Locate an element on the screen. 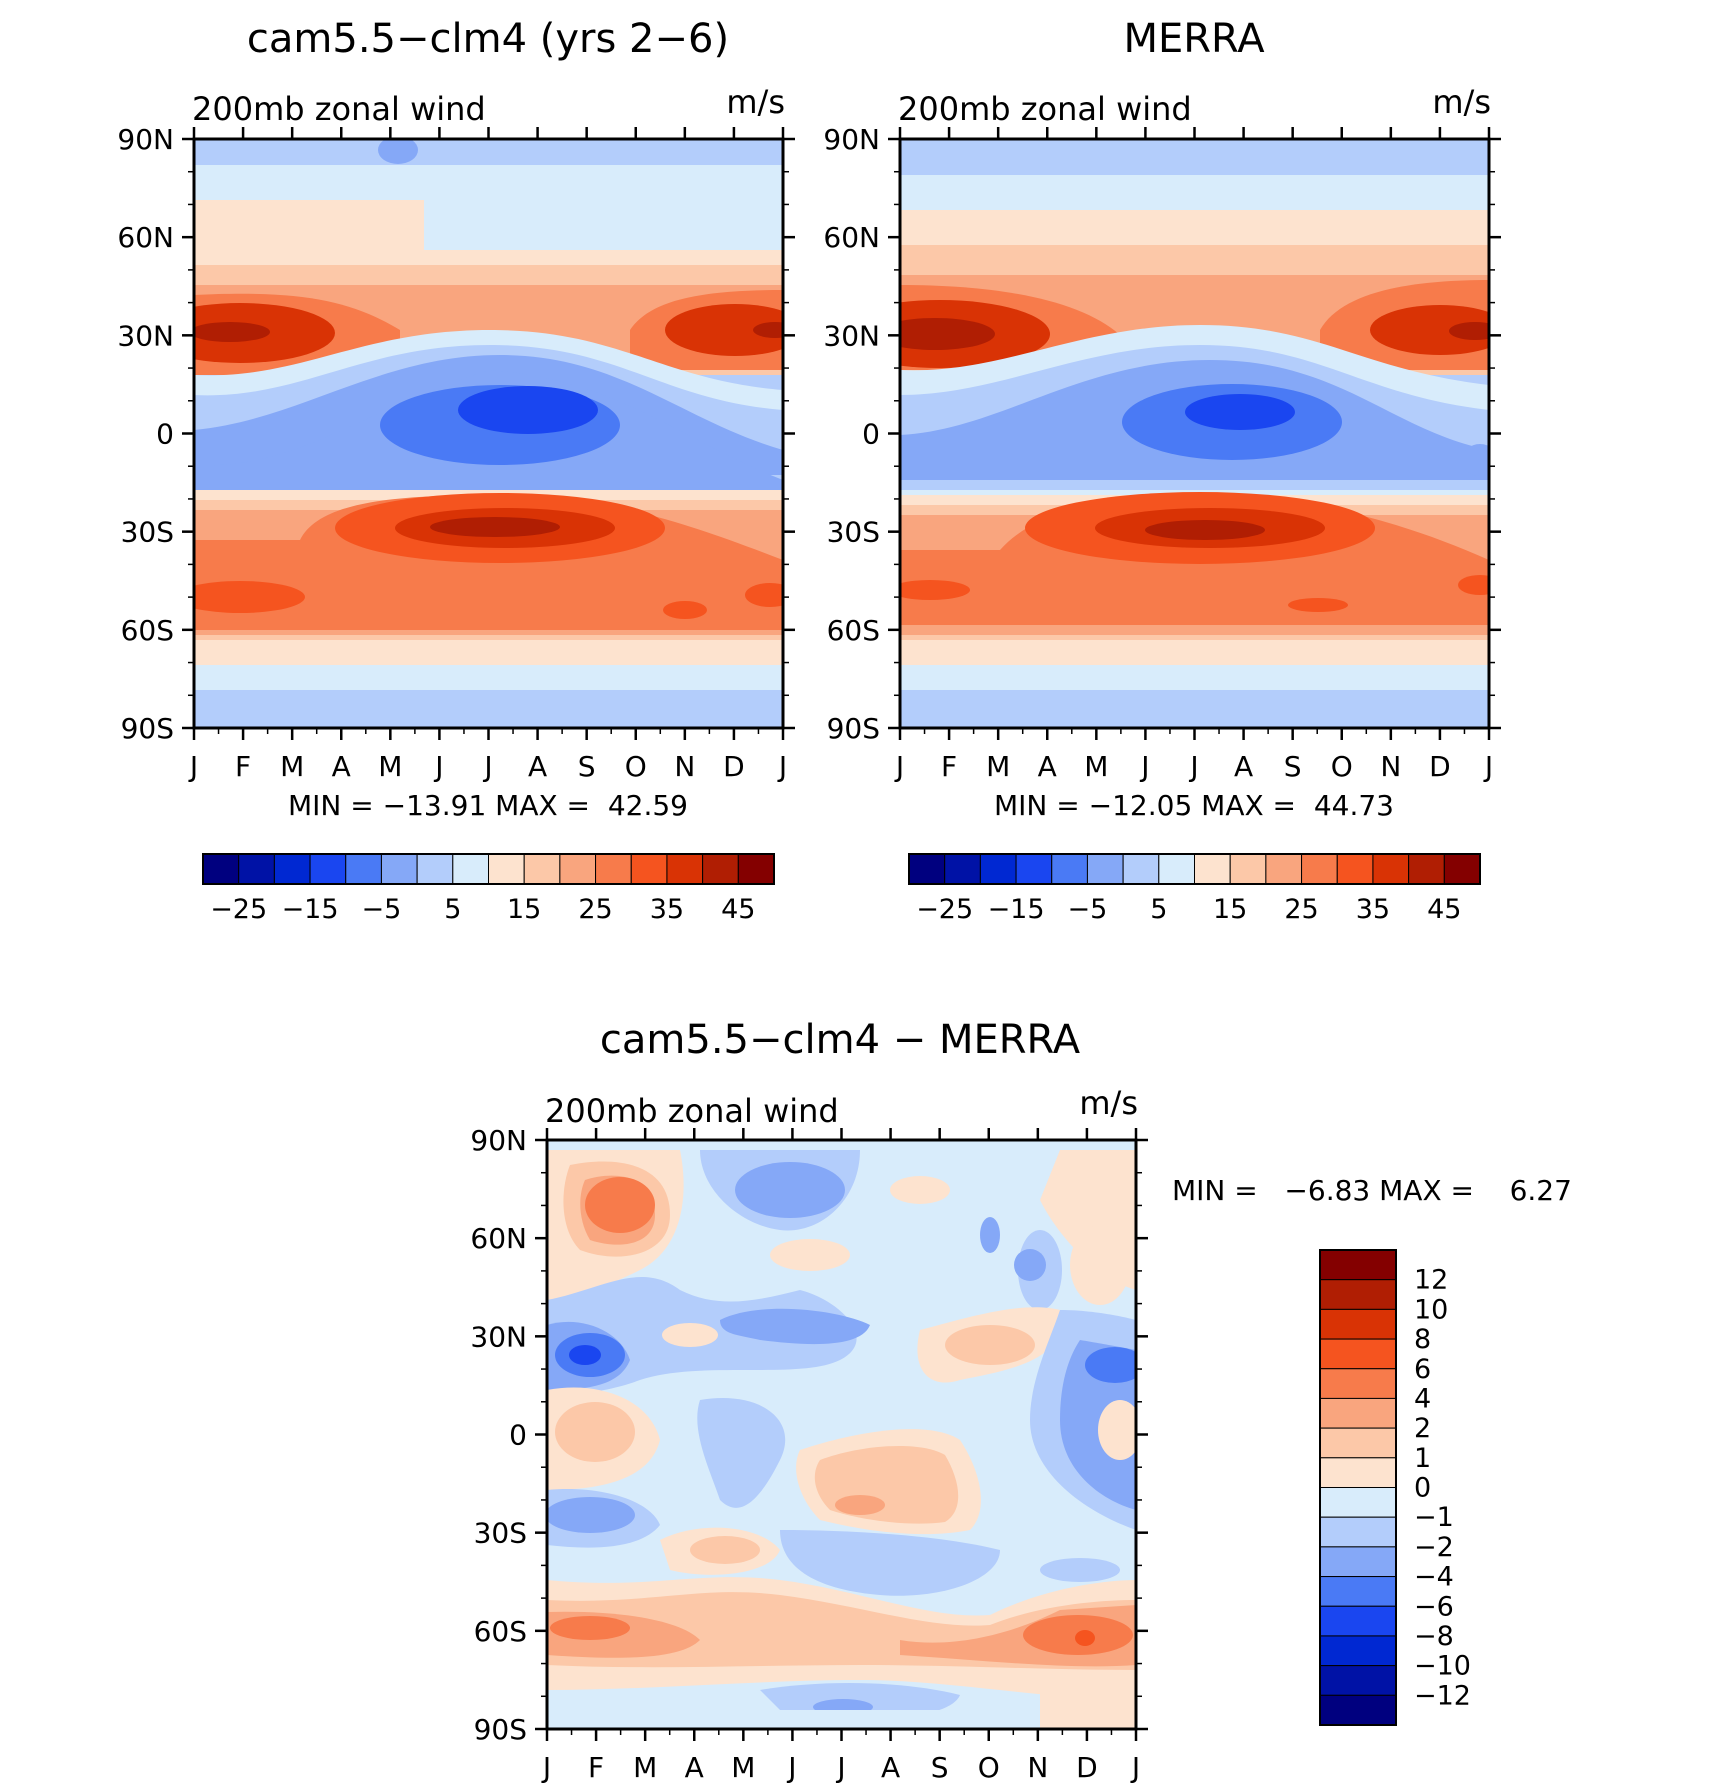  panel-merra-title: MERRA is located at coordinates (1194, 39).